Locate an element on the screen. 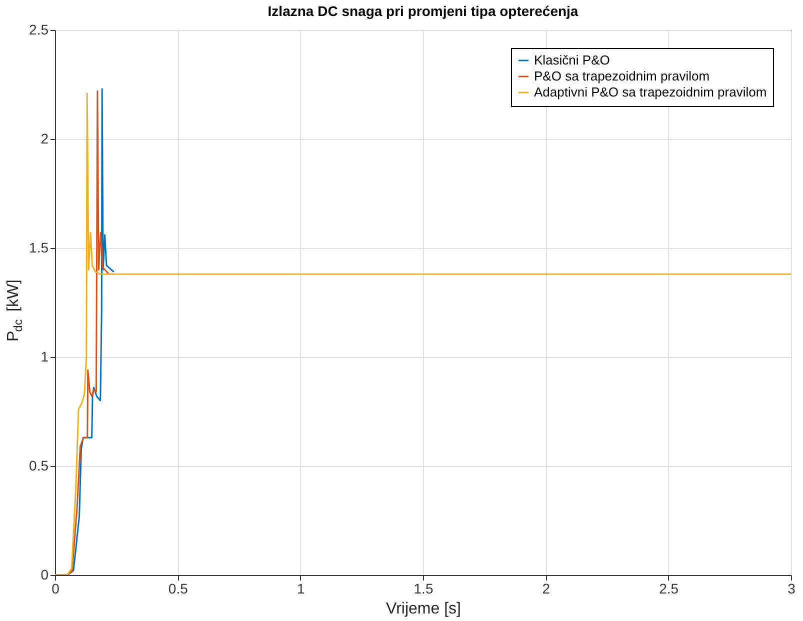  y-tick-label: 1.5 is located at coordinates (39, 248).